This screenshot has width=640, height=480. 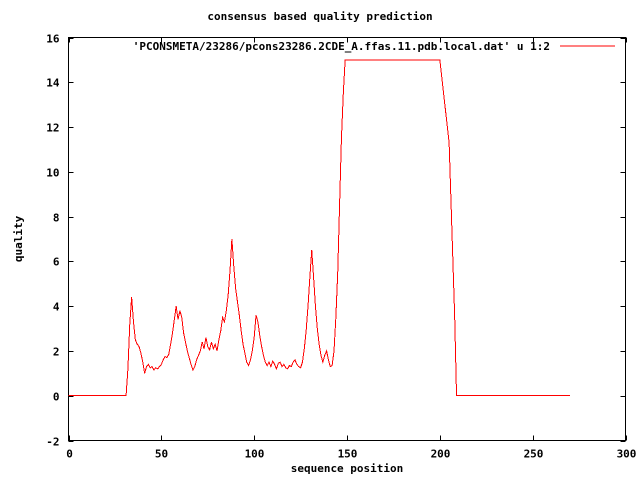 What do you see at coordinates (69, 454) in the screenshot?
I see `x-tick-label: 0` at bounding box center [69, 454].